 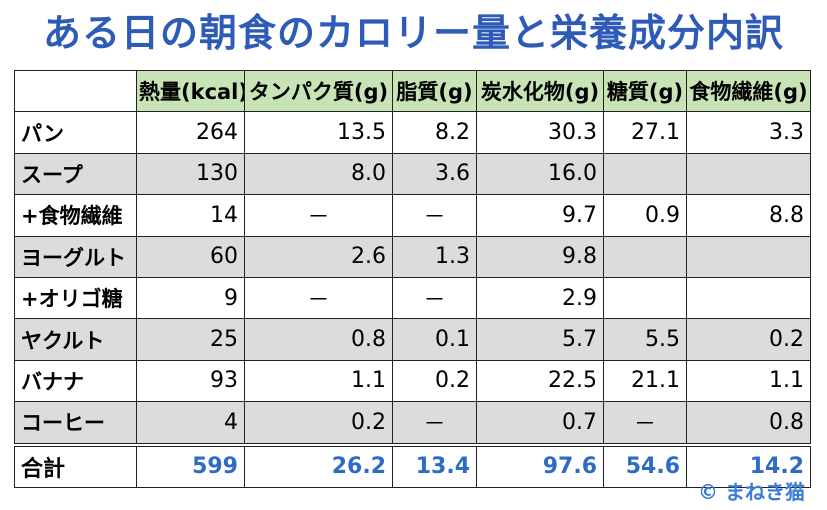 What do you see at coordinates (75, 381) in the screenshot?
I see `food-name: バナナ` at bounding box center [75, 381].